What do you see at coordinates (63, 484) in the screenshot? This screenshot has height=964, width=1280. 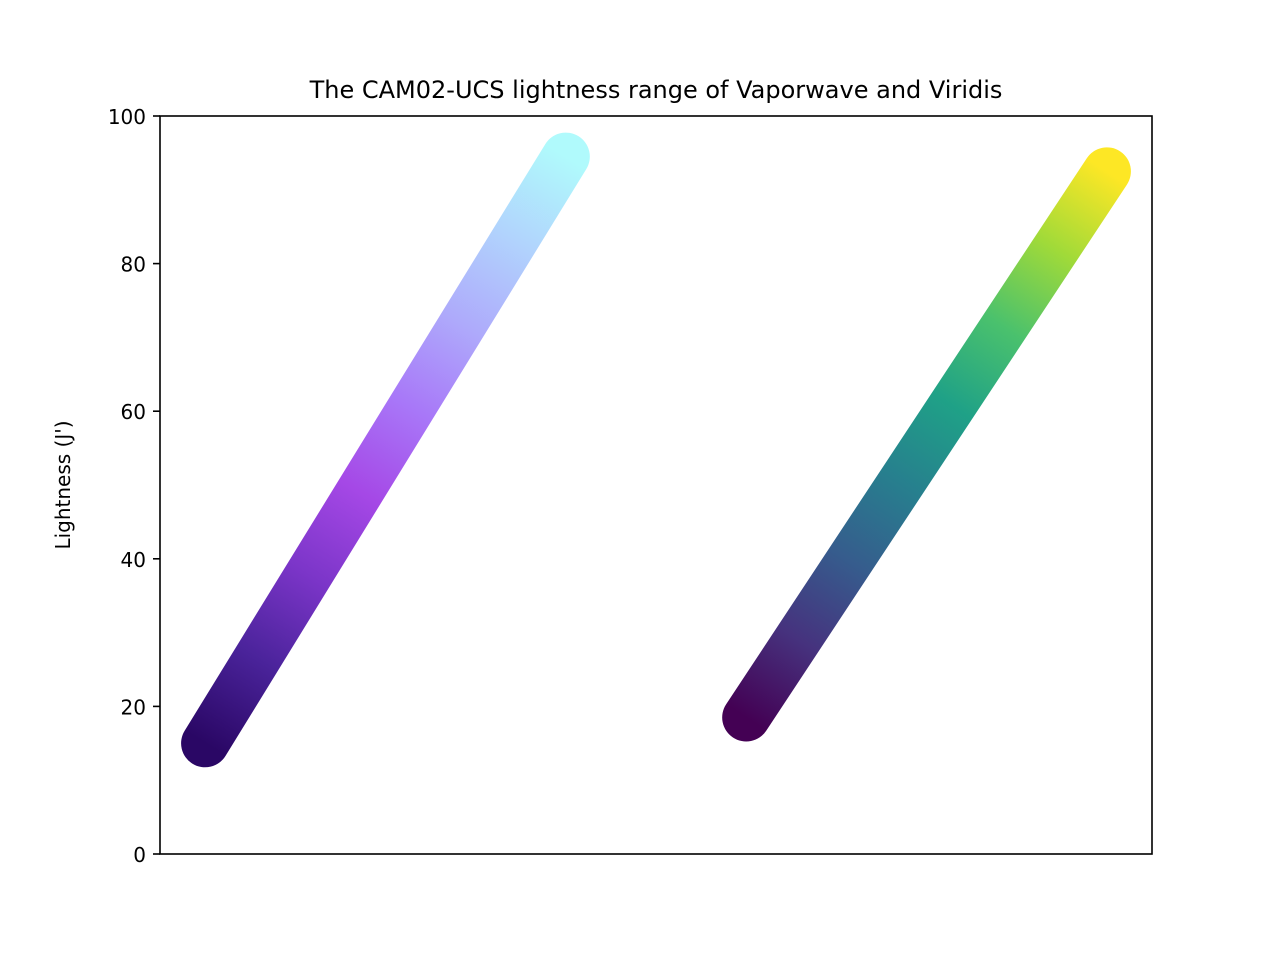 I see `y-axis-label: Lightness (J')` at bounding box center [63, 484].